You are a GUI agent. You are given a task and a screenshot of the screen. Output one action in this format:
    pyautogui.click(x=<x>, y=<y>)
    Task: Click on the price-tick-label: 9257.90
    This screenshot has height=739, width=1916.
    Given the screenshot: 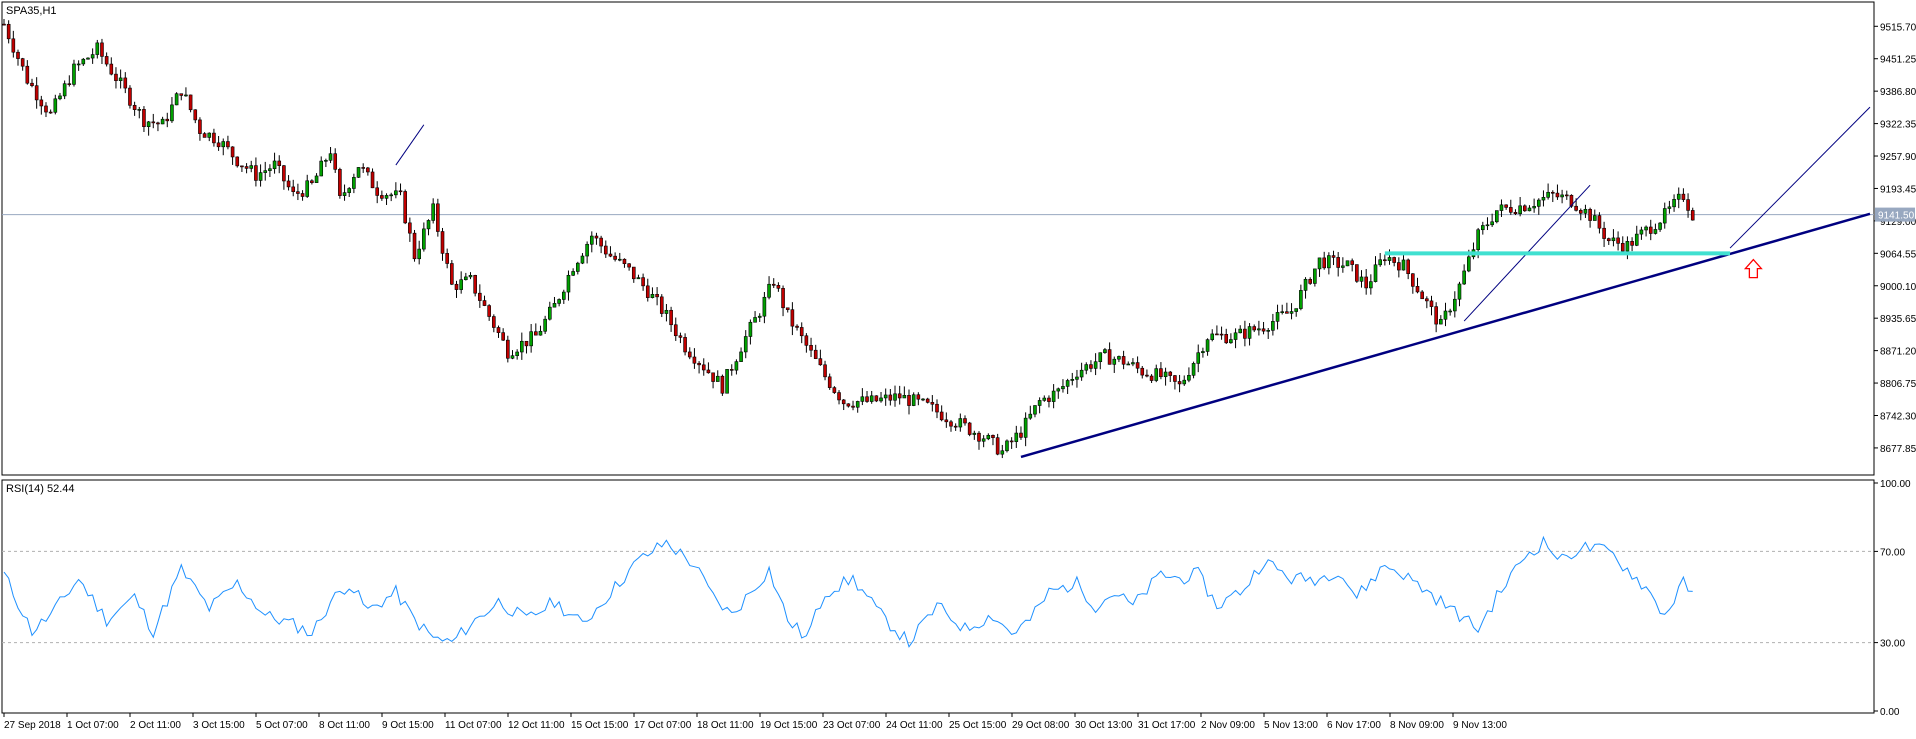 What is the action you would take?
    pyautogui.click(x=1898, y=157)
    